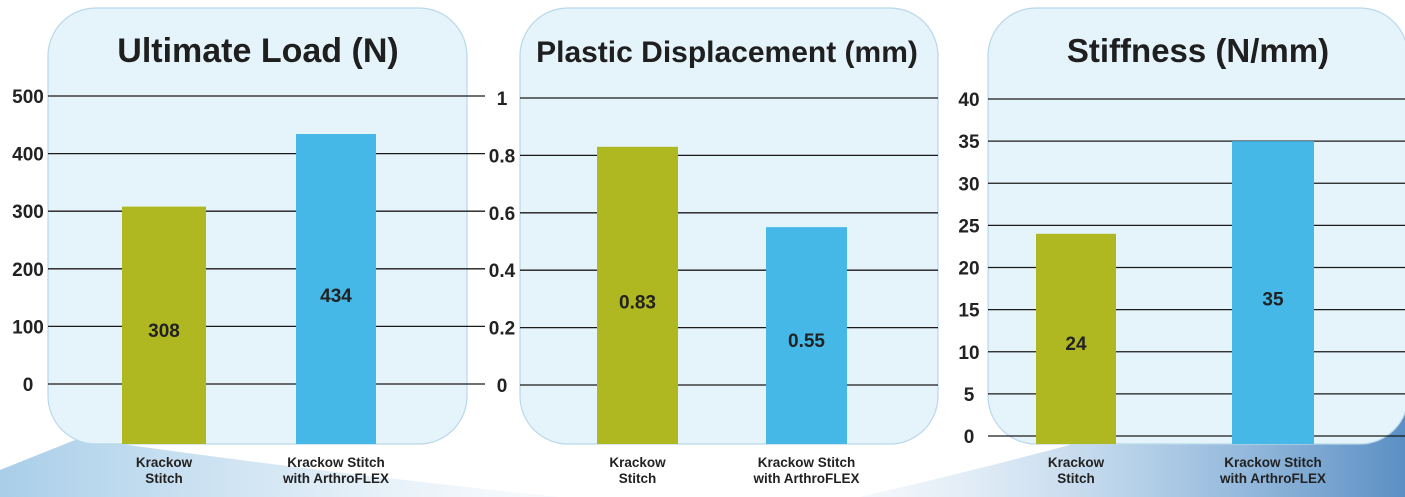 The width and height of the screenshot is (1405, 497). Describe the element at coordinates (164, 331) in the screenshot. I see `data-label: 308` at that location.